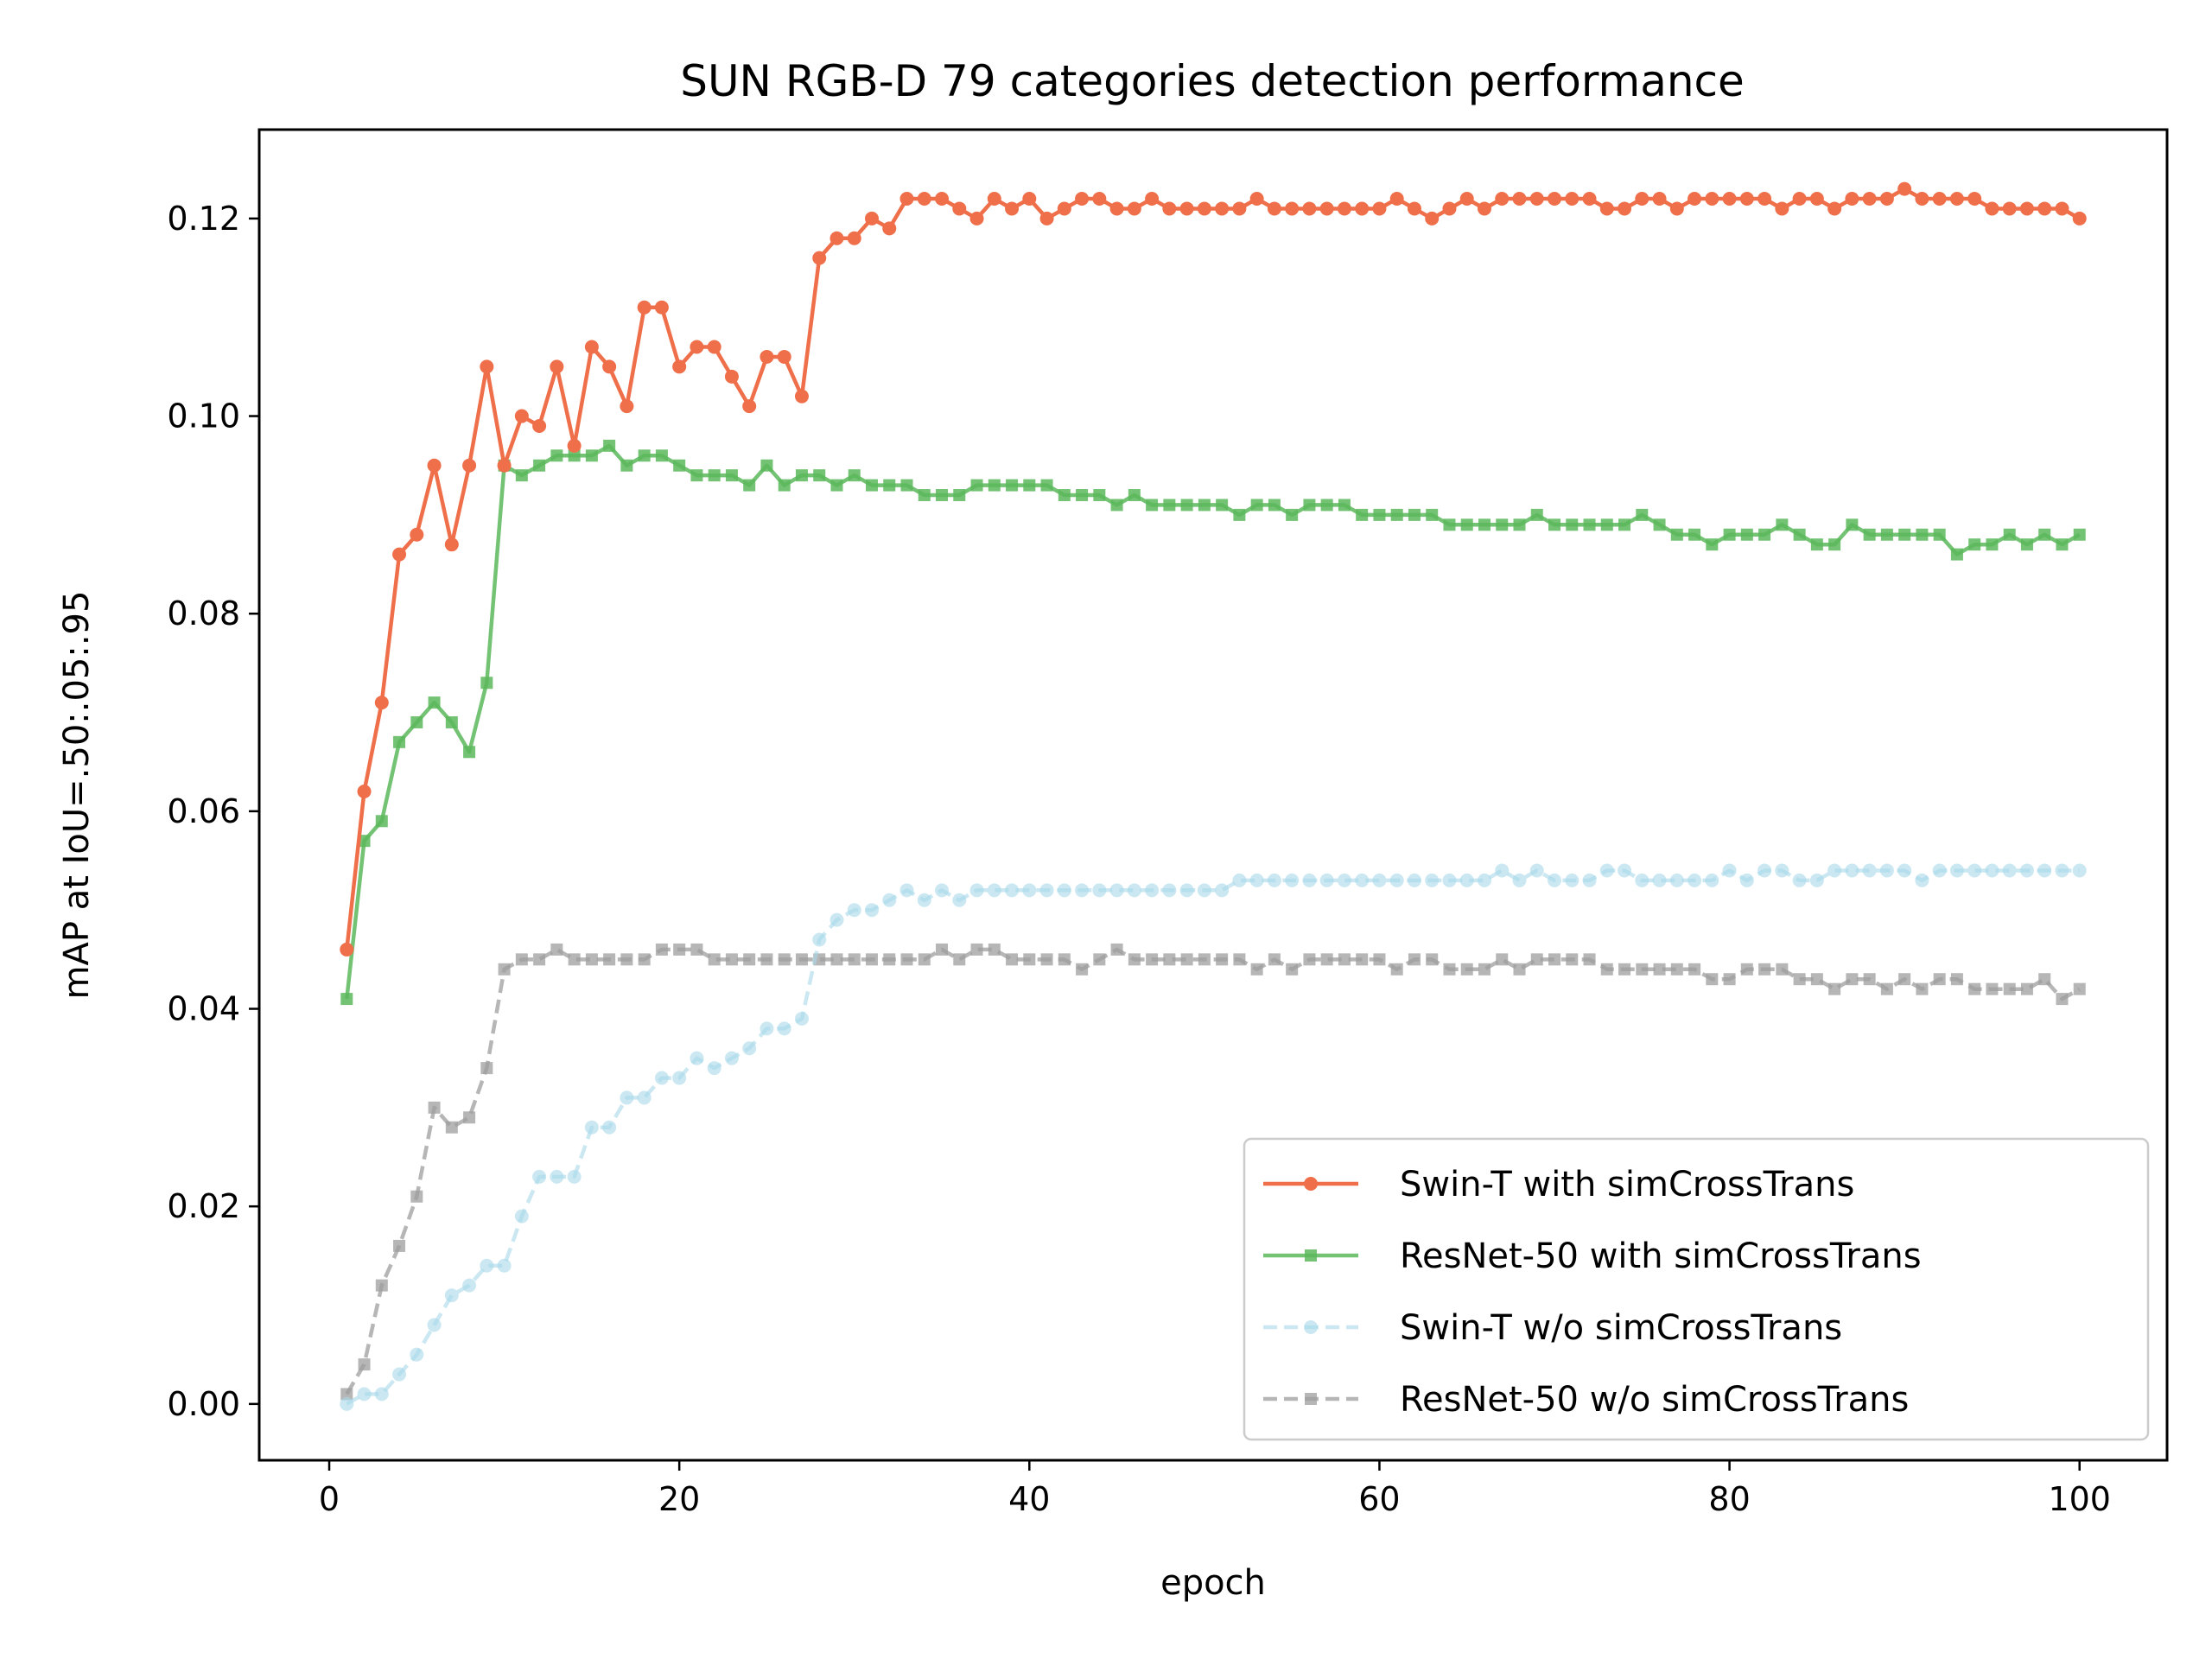  Describe the element at coordinates (1696, 1289) in the screenshot. I see `legend-box` at that location.